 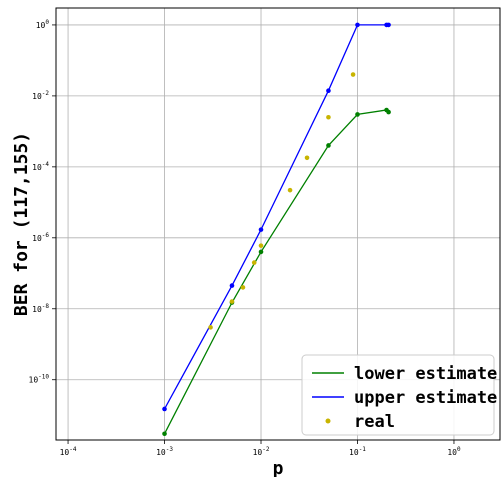 What do you see at coordinates (425, 374) in the screenshot?
I see `legend-lower-estimate-label: lower estimate` at bounding box center [425, 374].